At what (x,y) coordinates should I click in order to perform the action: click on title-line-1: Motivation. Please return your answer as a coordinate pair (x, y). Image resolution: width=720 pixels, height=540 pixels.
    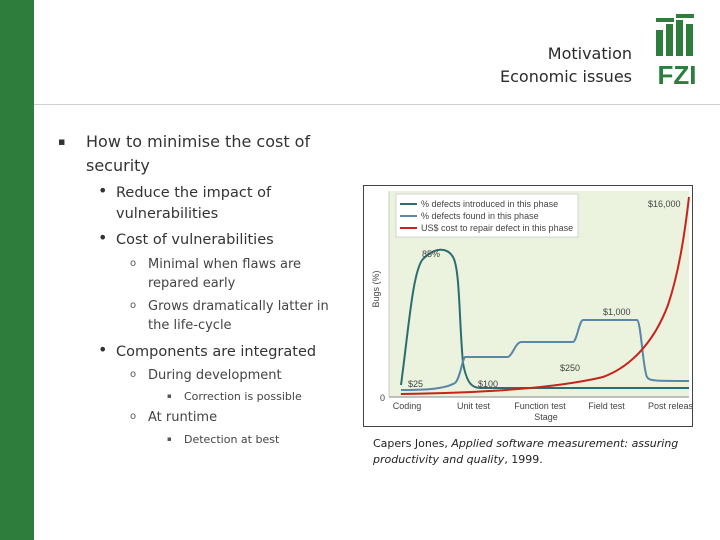
    Looking at the image, I should click on (589, 53).